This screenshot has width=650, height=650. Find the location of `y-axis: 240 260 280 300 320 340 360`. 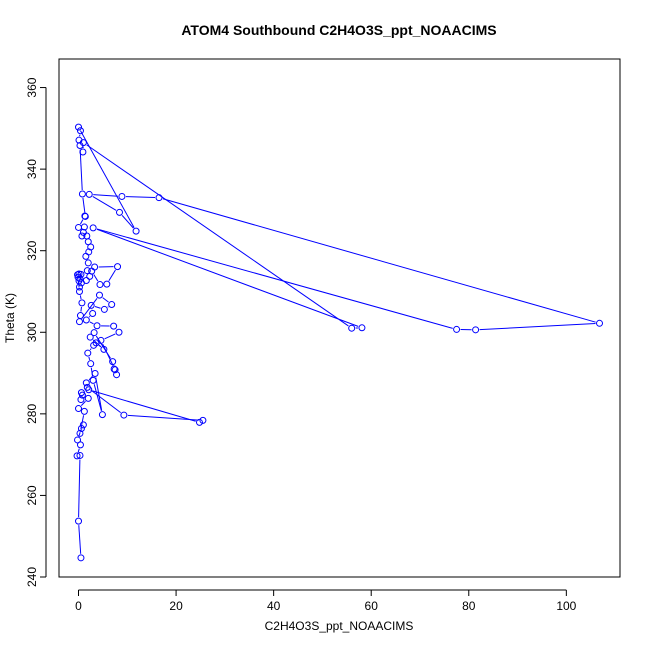

y-axis: 240 260 280 300 320 340 360 is located at coordinates (36, 332).